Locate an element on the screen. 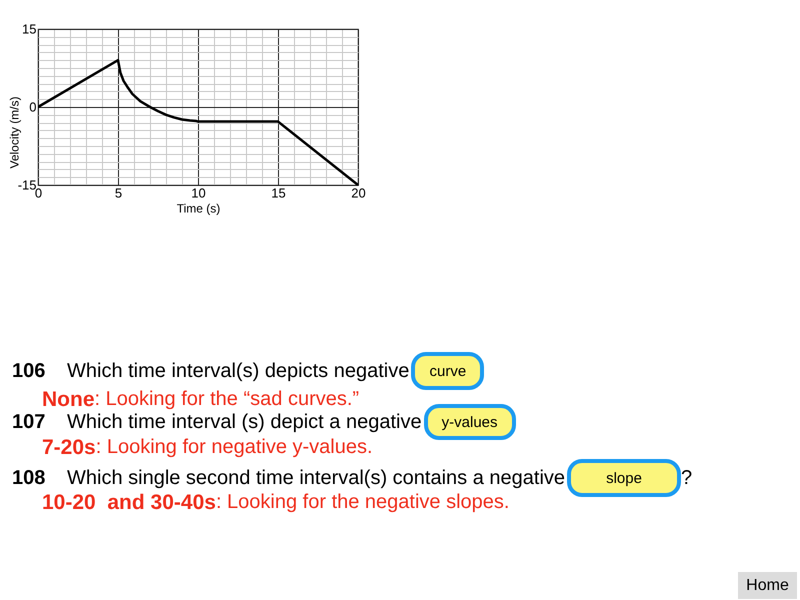  x-tick-label: 20 is located at coordinates (358, 193).